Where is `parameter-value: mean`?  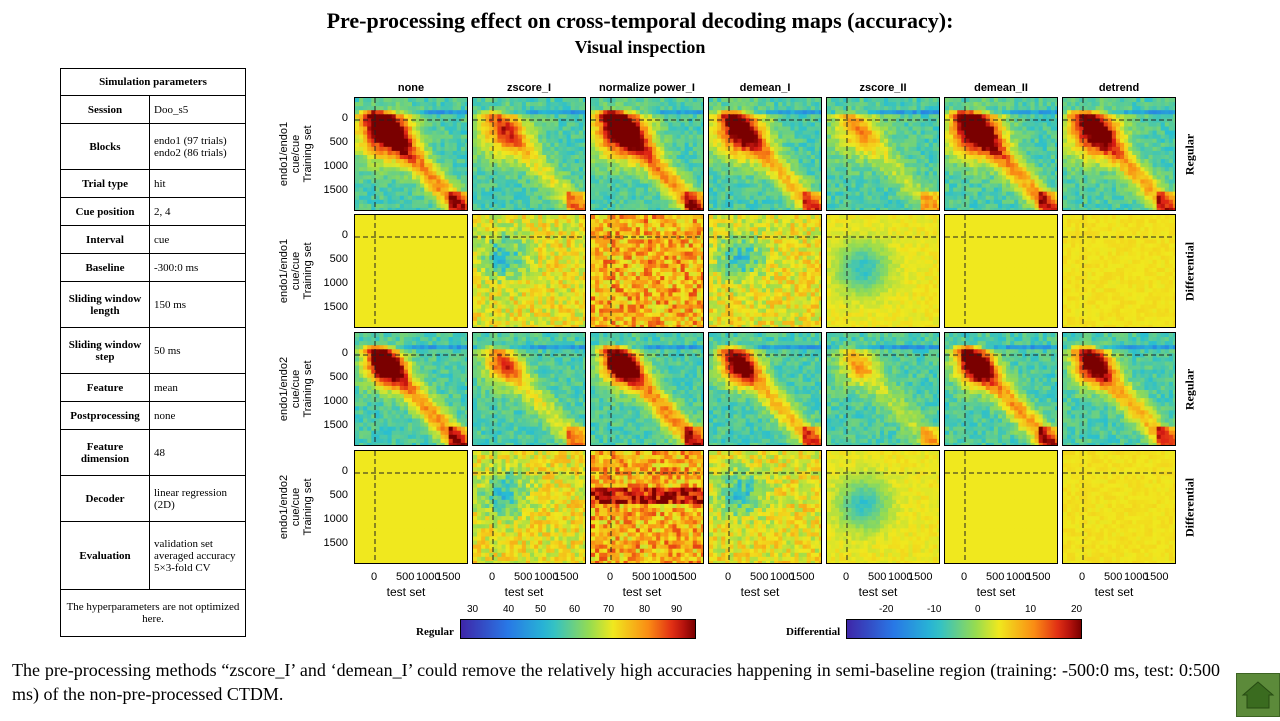
parameter-value: mean is located at coordinates (198, 388).